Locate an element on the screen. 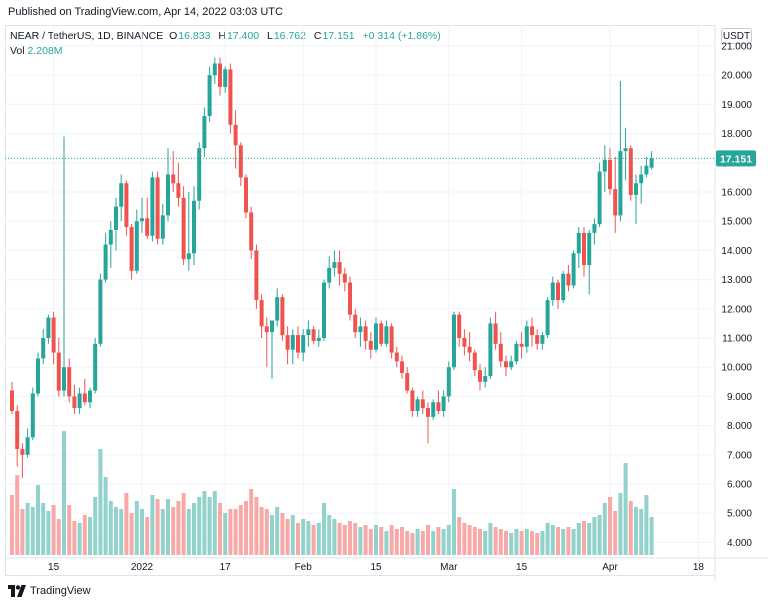 The height and width of the screenshot is (608, 768). currency-button: USDT is located at coordinates (736, 36).